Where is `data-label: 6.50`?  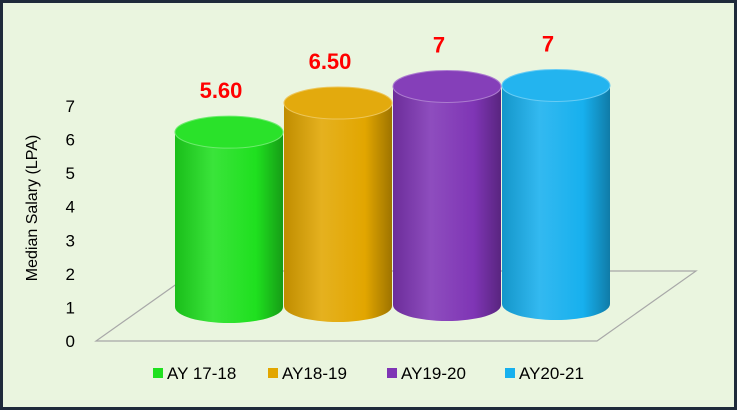 data-label: 6.50 is located at coordinates (330, 61).